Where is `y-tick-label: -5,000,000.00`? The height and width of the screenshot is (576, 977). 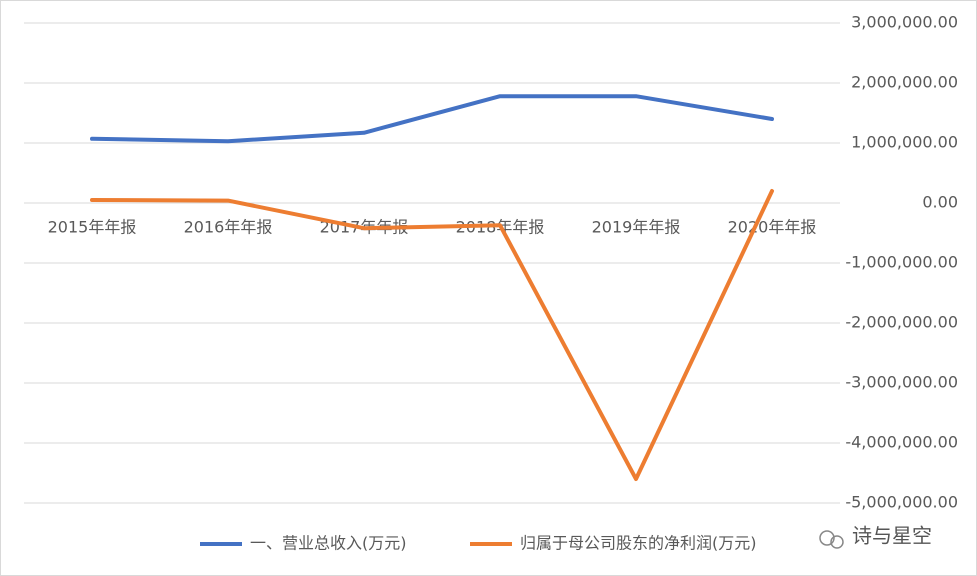 y-tick-label: -5,000,000.00 is located at coordinates (901, 502).